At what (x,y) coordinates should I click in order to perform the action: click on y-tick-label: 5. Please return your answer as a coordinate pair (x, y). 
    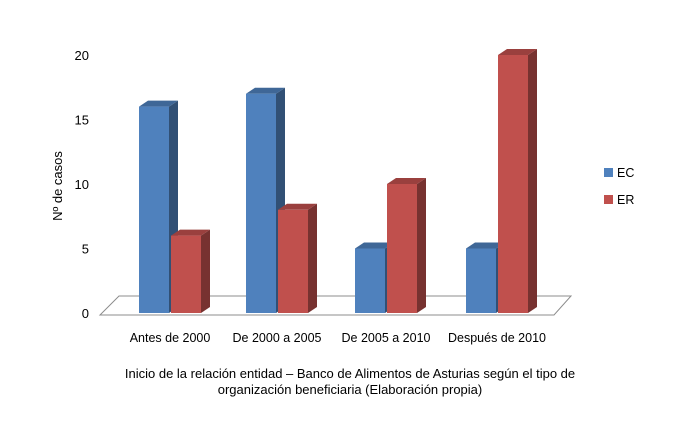
    Looking at the image, I should click on (85, 249).